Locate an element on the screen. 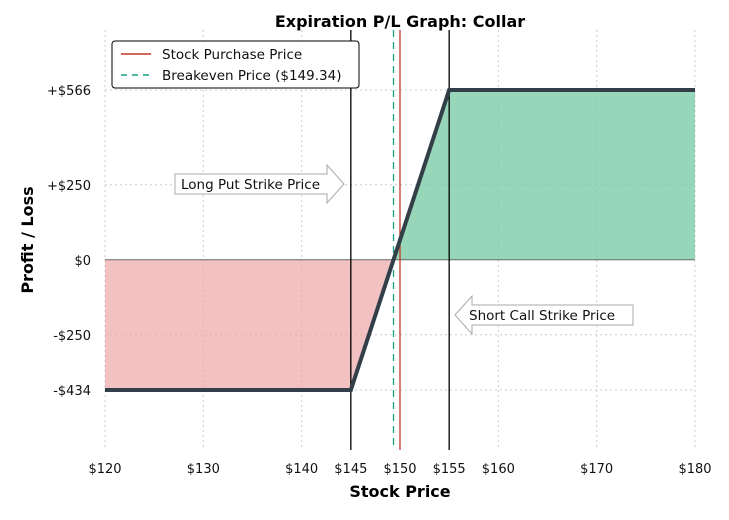 This screenshot has width=729, height=520. y-axis-label: Profit / Loss is located at coordinates (27, 239).